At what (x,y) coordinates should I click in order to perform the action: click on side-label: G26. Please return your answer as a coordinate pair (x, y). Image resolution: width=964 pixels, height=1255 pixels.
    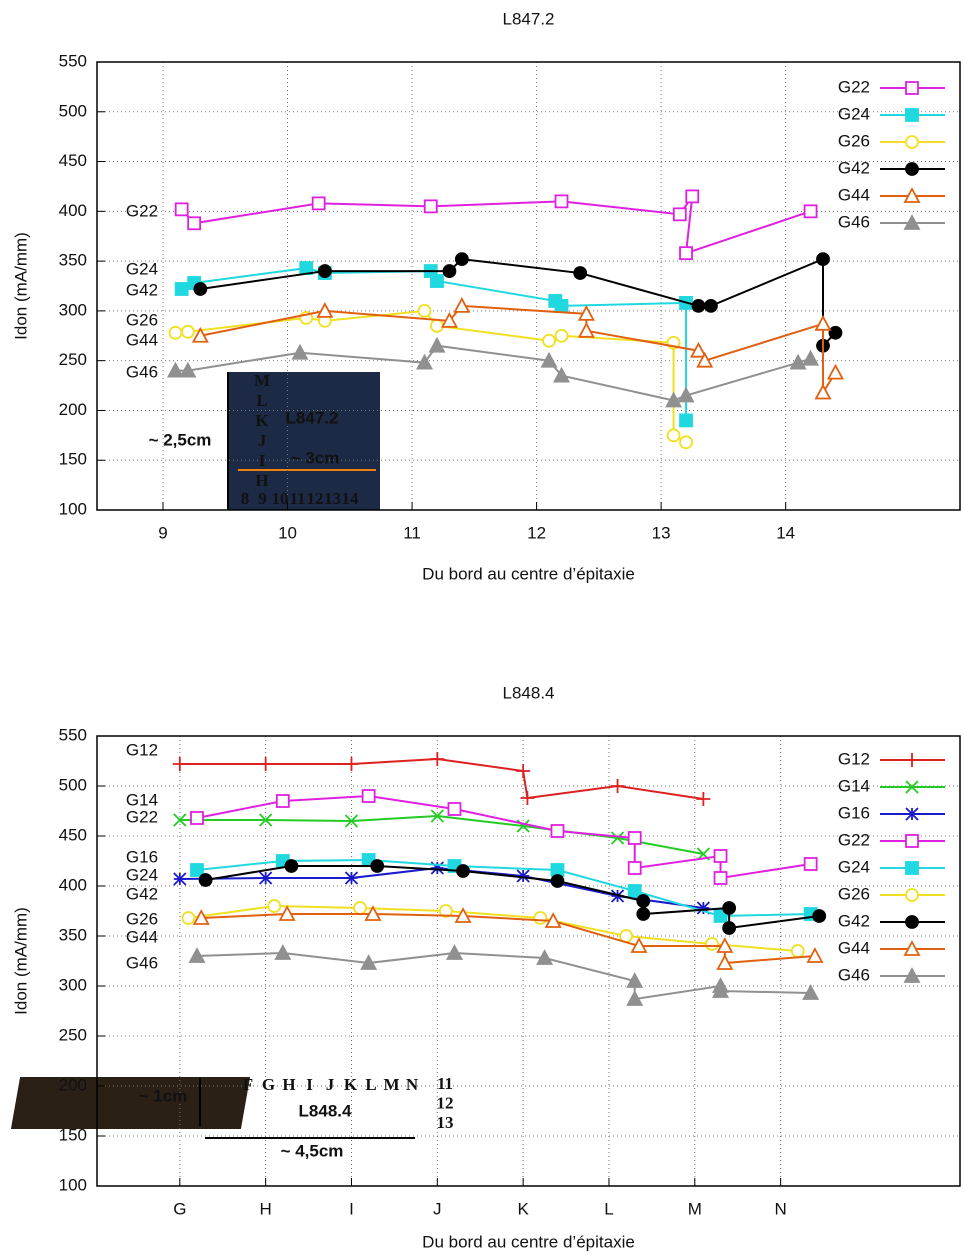
    Looking at the image, I should click on (142, 319).